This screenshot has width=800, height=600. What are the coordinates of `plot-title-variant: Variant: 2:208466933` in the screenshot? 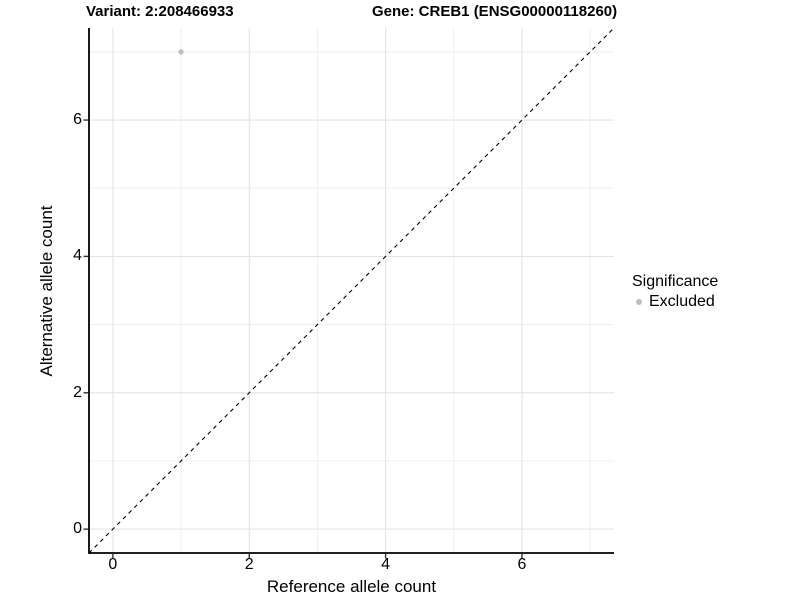 It's located at (160, 11).